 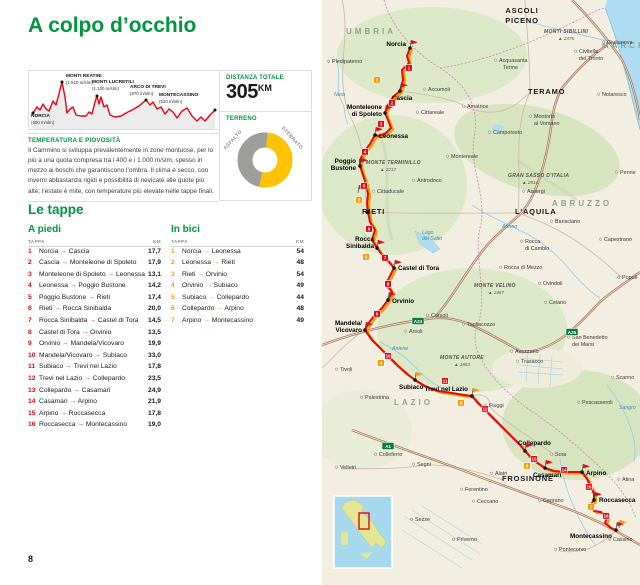 What do you see at coordinates (339, 95) in the screenshot?
I see `map-label-water: Nera` at bounding box center [339, 95].